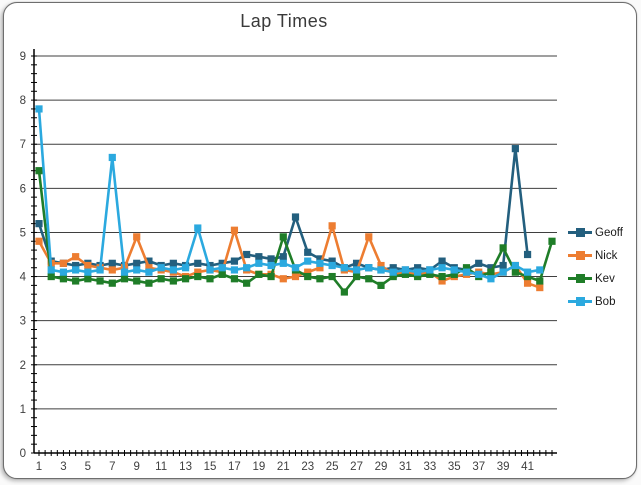 The image size is (641, 485). Describe the element at coordinates (283, 467) in the screenshot. I see `x-tick-label: 21` at that location.